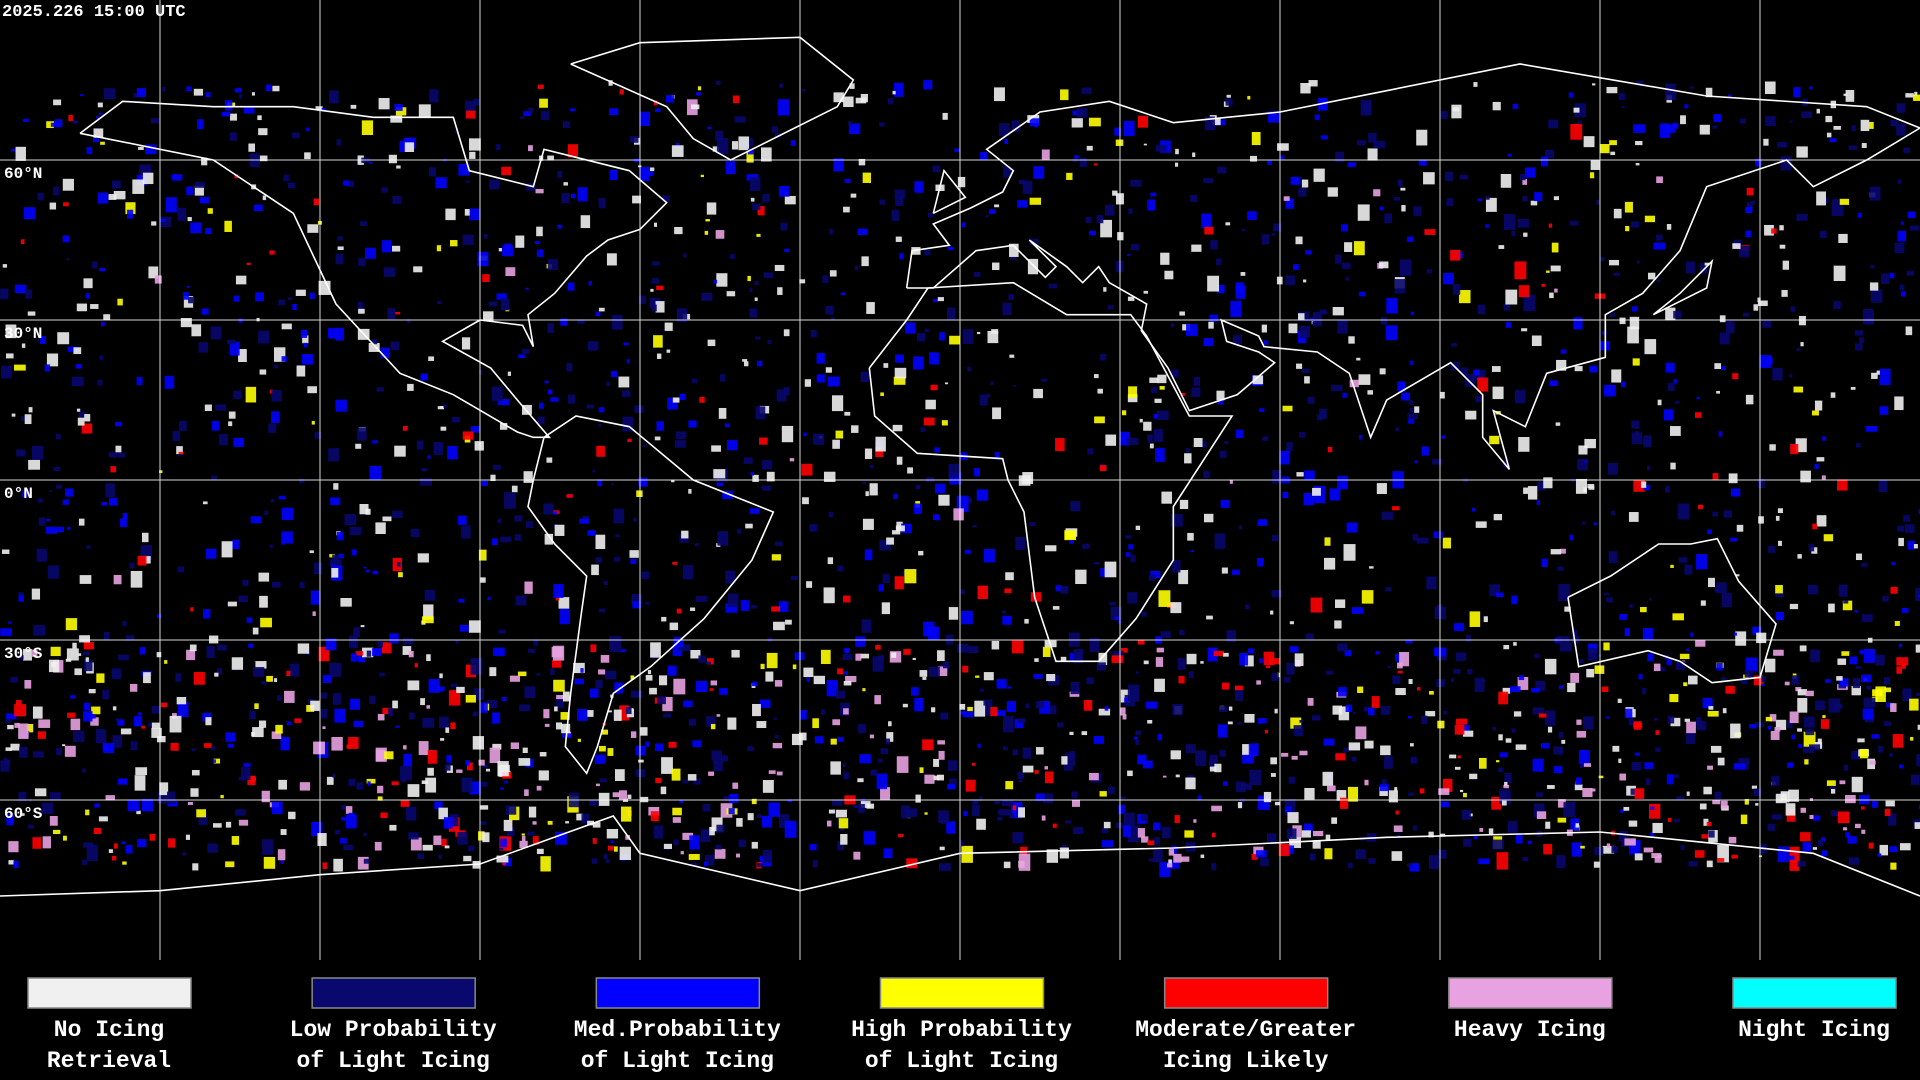  I want to click on legend-swatch, so click(1530, 993).